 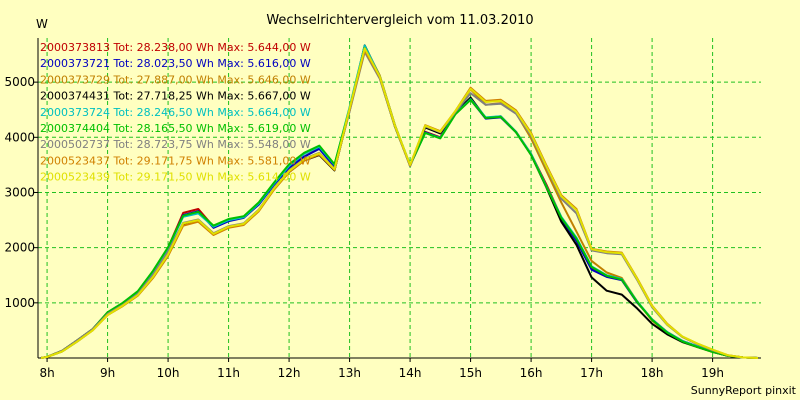 What do you see at coordinates (531, 373) in the screenshot?
I see `x-tick-label: 16h` at bounding box center [531, 373].